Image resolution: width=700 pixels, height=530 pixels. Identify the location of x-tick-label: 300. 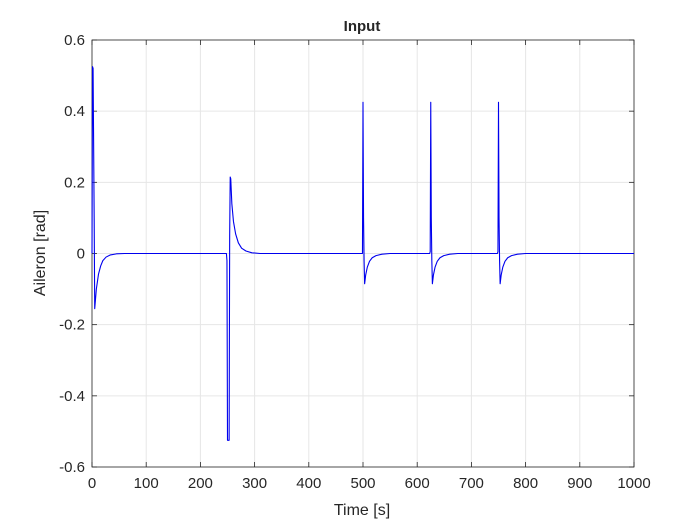
(254, 483).